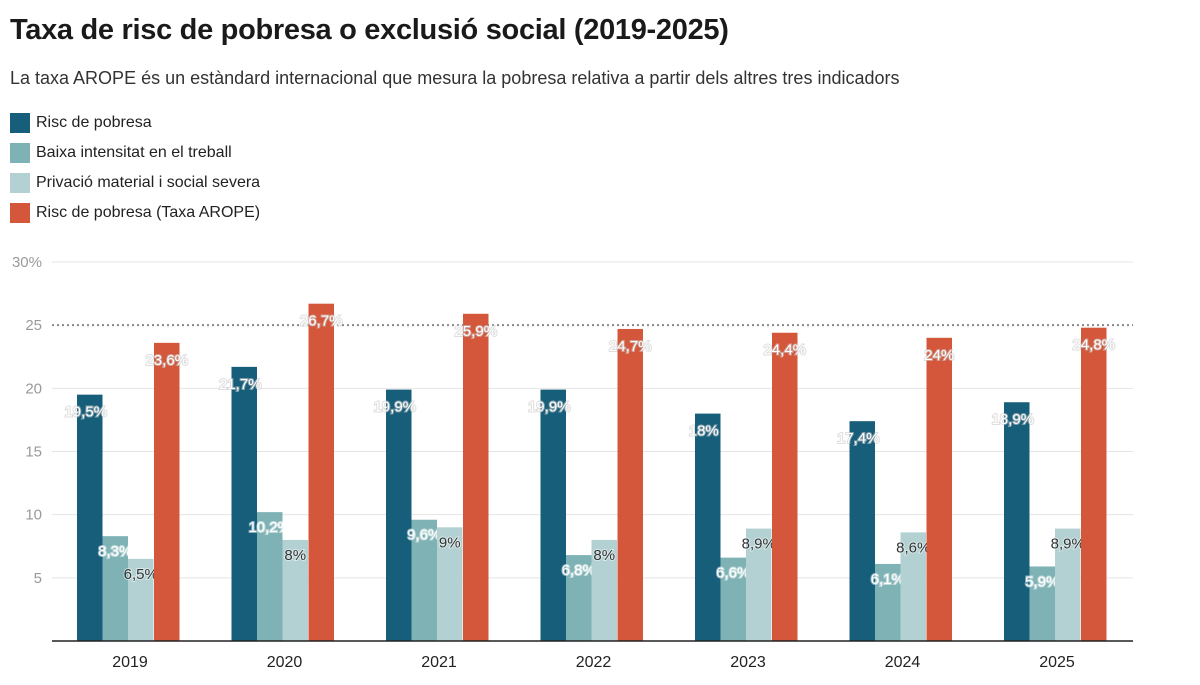 The width and height of the screenshot is (1200, 685). I want to click on y-tick-label: 25, so click(33, 325).